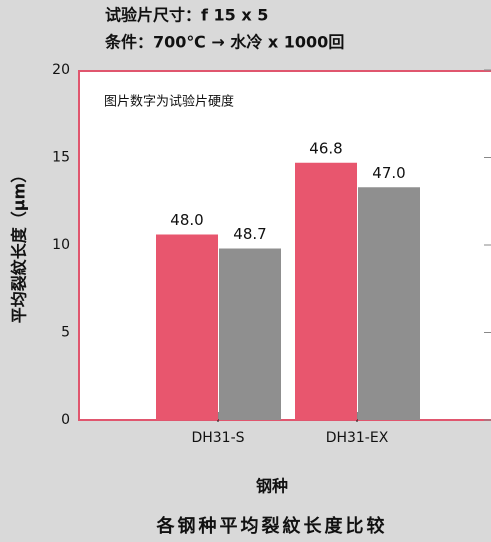 Image resolution: width=491 pixels, height=542 pixels. Describe the element at coordinates (272, 526) in the screenshot. I see `chart-title: 各钢种平均裂紋长度比较` at that location.